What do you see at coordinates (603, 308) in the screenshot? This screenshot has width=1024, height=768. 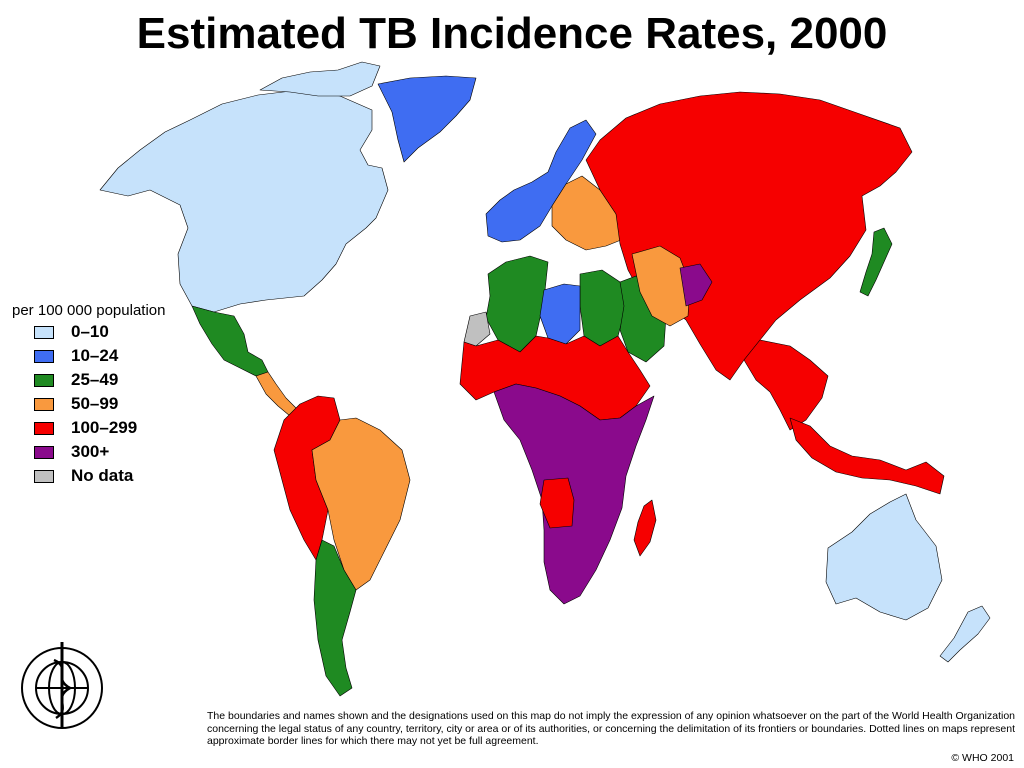 I see `region-egypt-sudan` at bounding box center [603, 308].